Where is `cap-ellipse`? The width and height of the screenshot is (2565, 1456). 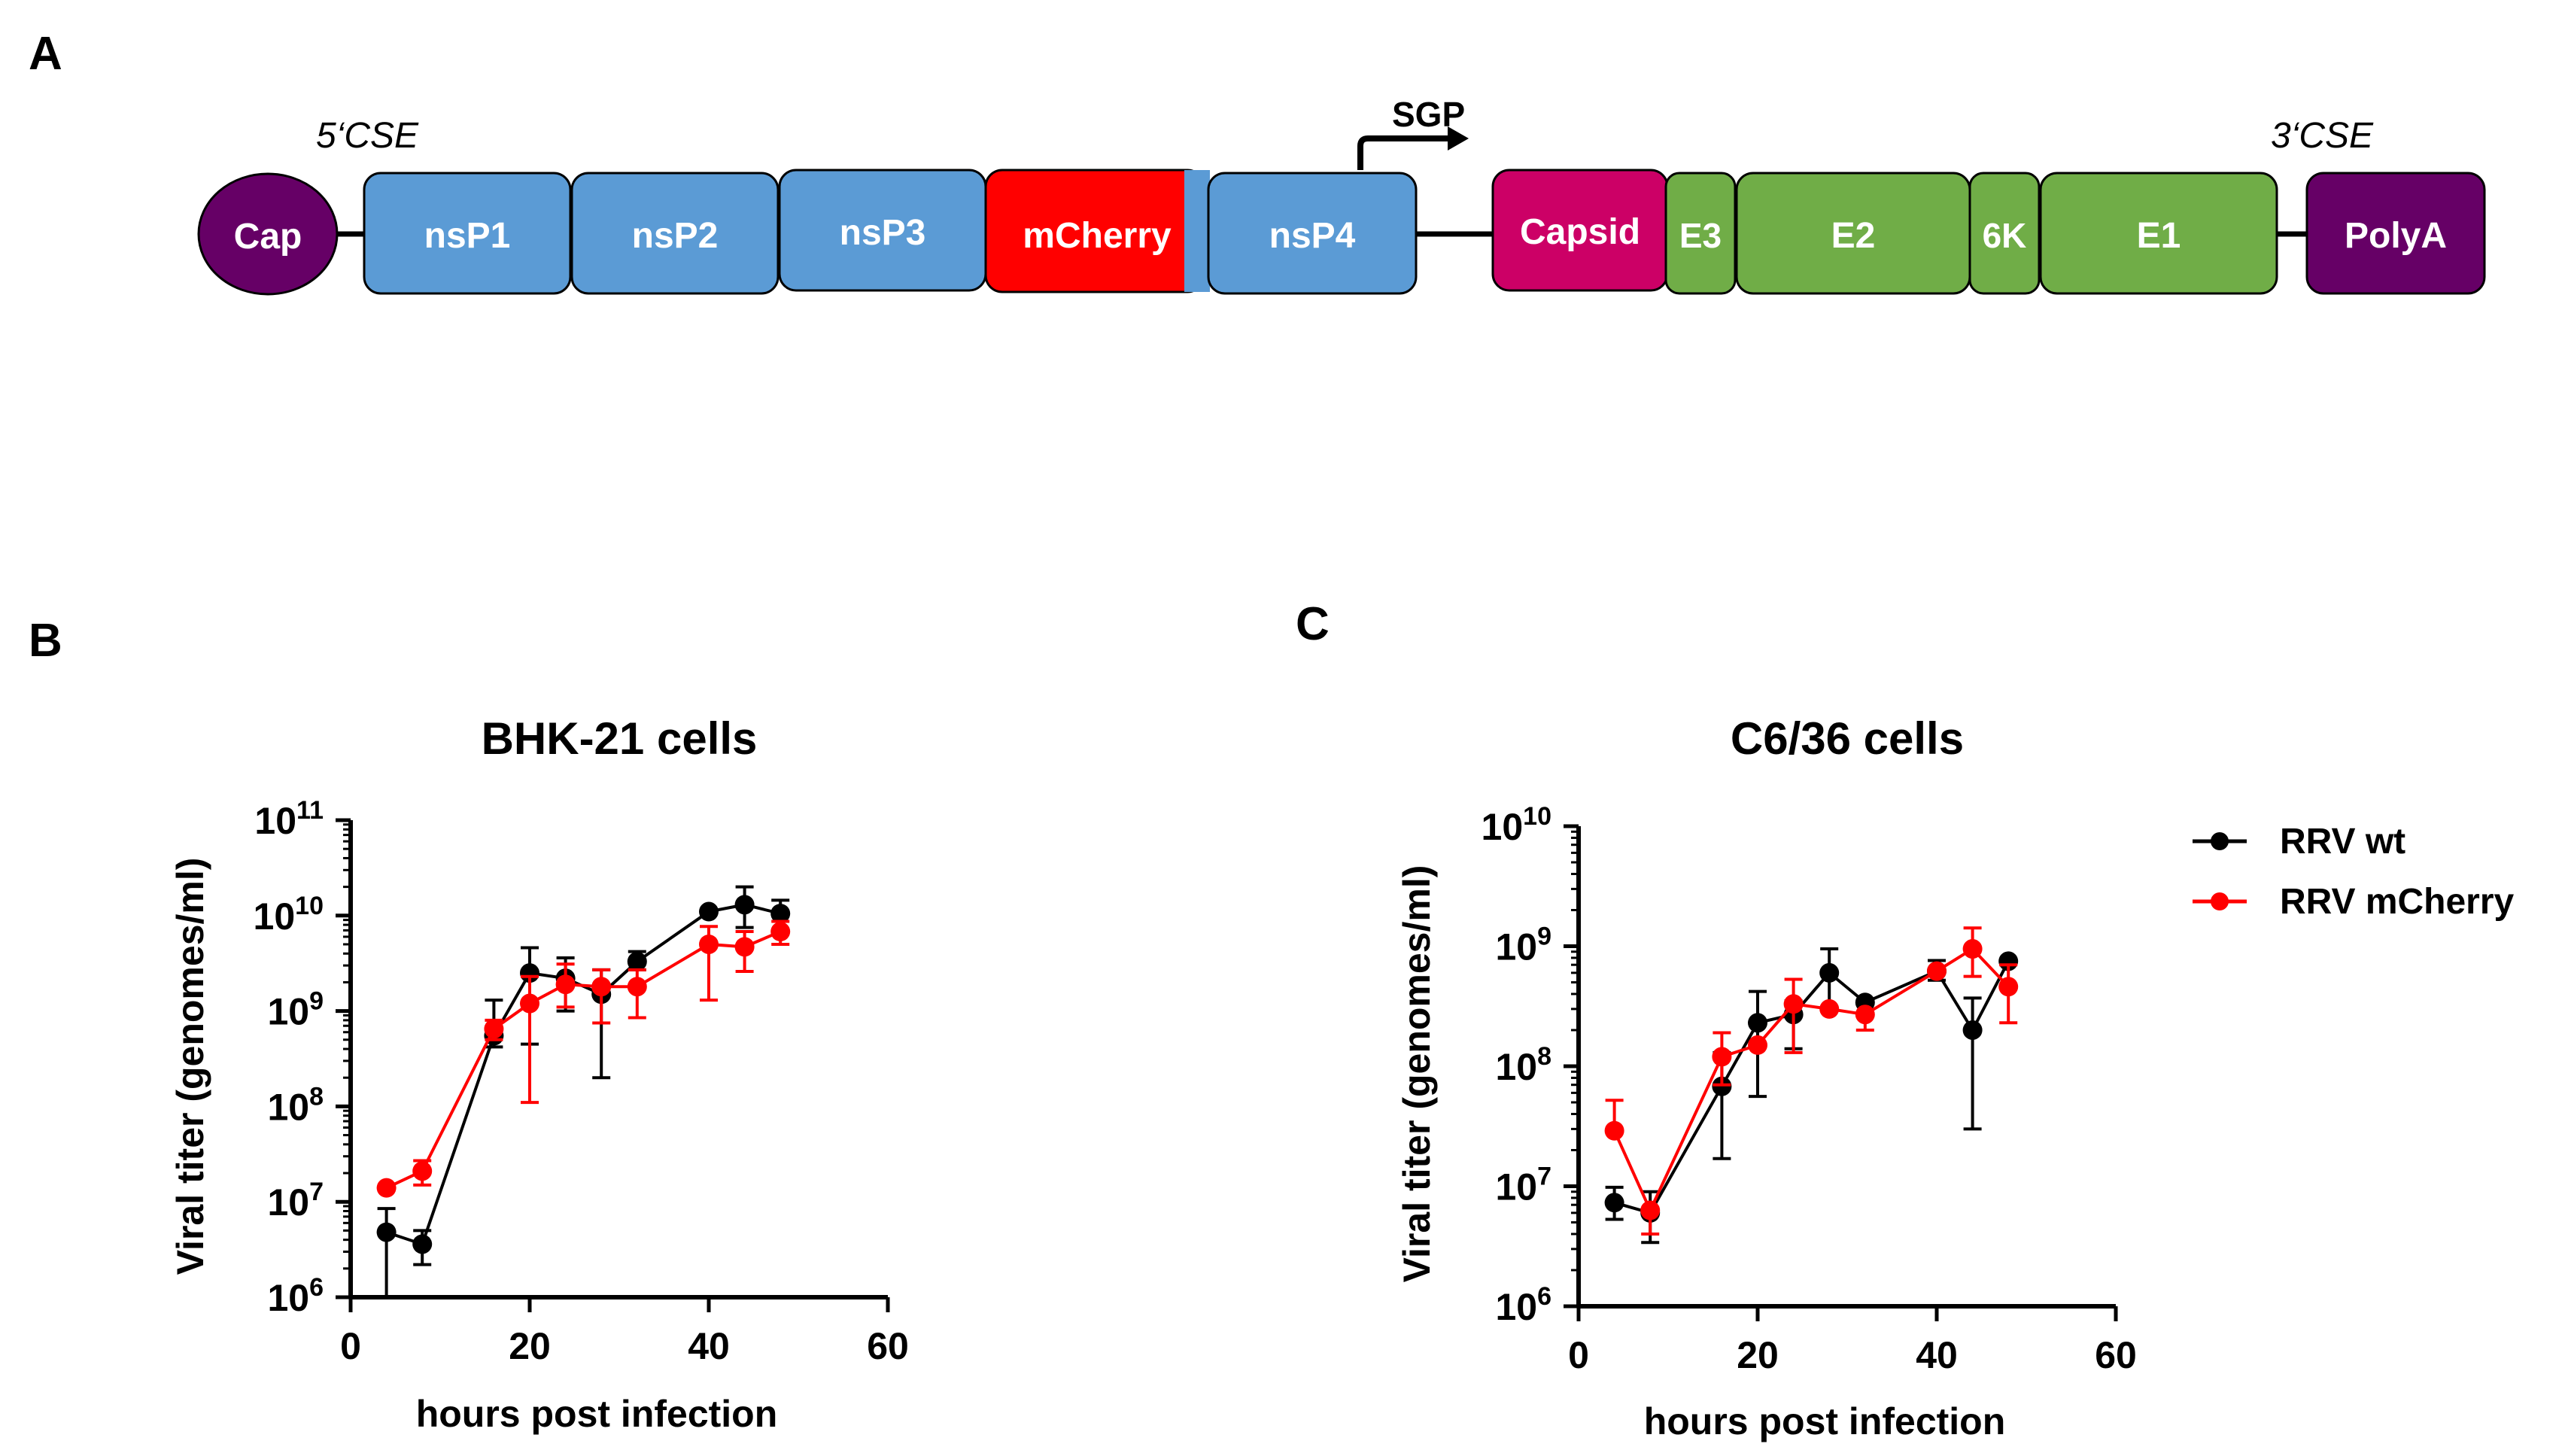 cap-ellipse is located at coordinates (268, 234).